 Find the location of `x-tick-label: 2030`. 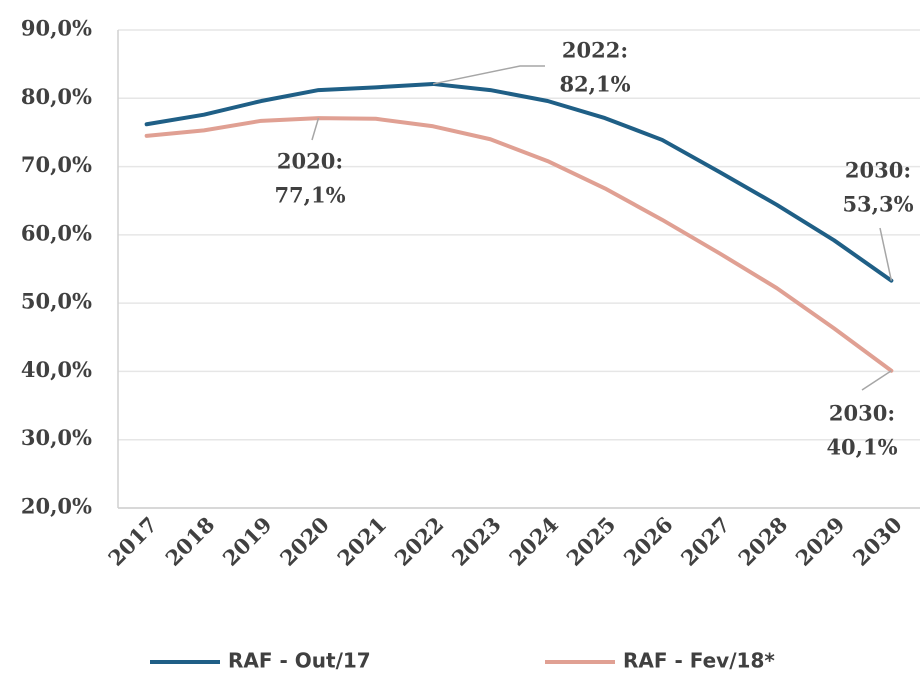

x-tick-label: 2030 is located at coordinates (877, 541).